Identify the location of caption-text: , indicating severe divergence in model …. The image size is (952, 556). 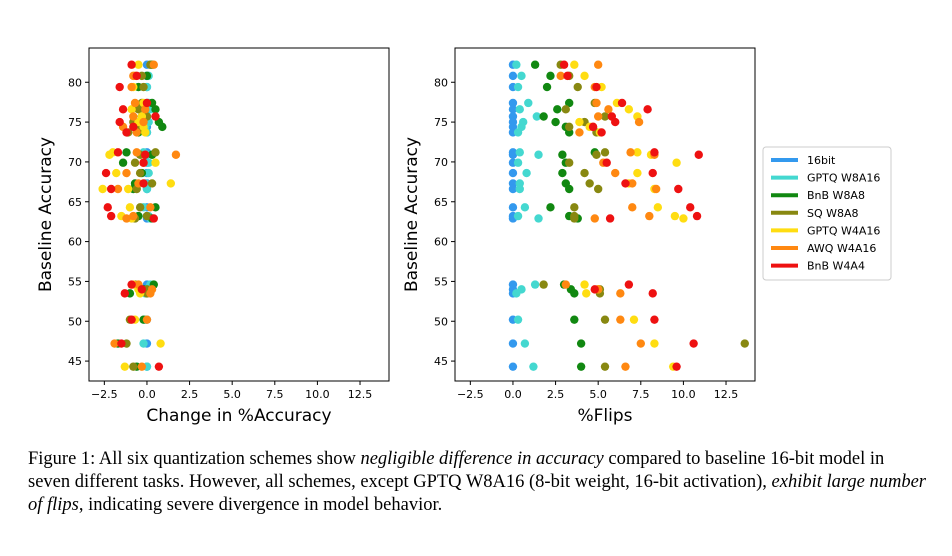
(260, 505).